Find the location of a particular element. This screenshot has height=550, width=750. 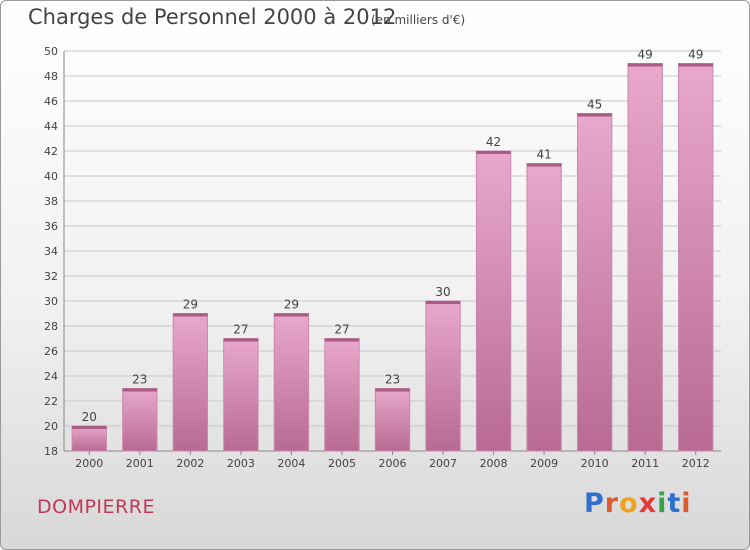

logo-letter: x is located at coordinates (648, 503).